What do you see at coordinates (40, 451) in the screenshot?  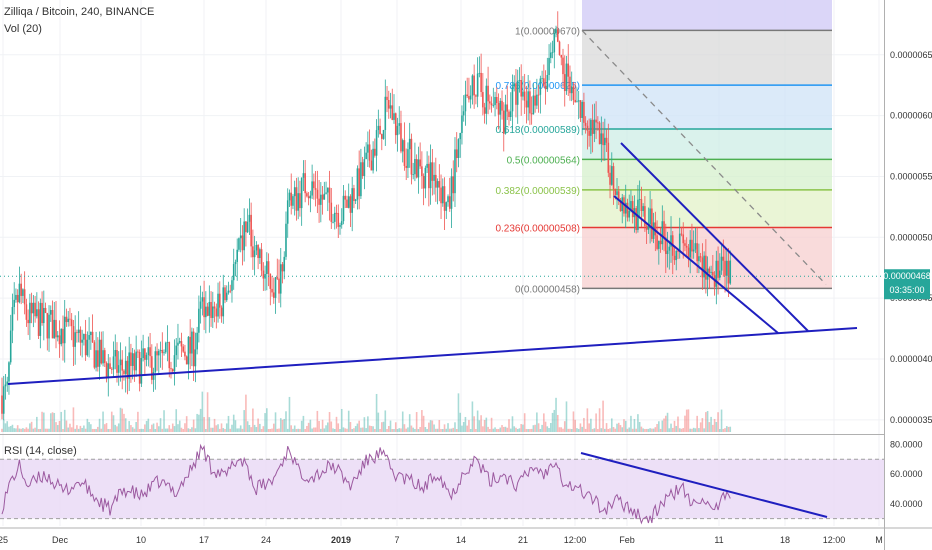 I see `rsi-indicator-label: RSI (14, close)` at bounding box center [40, 451].